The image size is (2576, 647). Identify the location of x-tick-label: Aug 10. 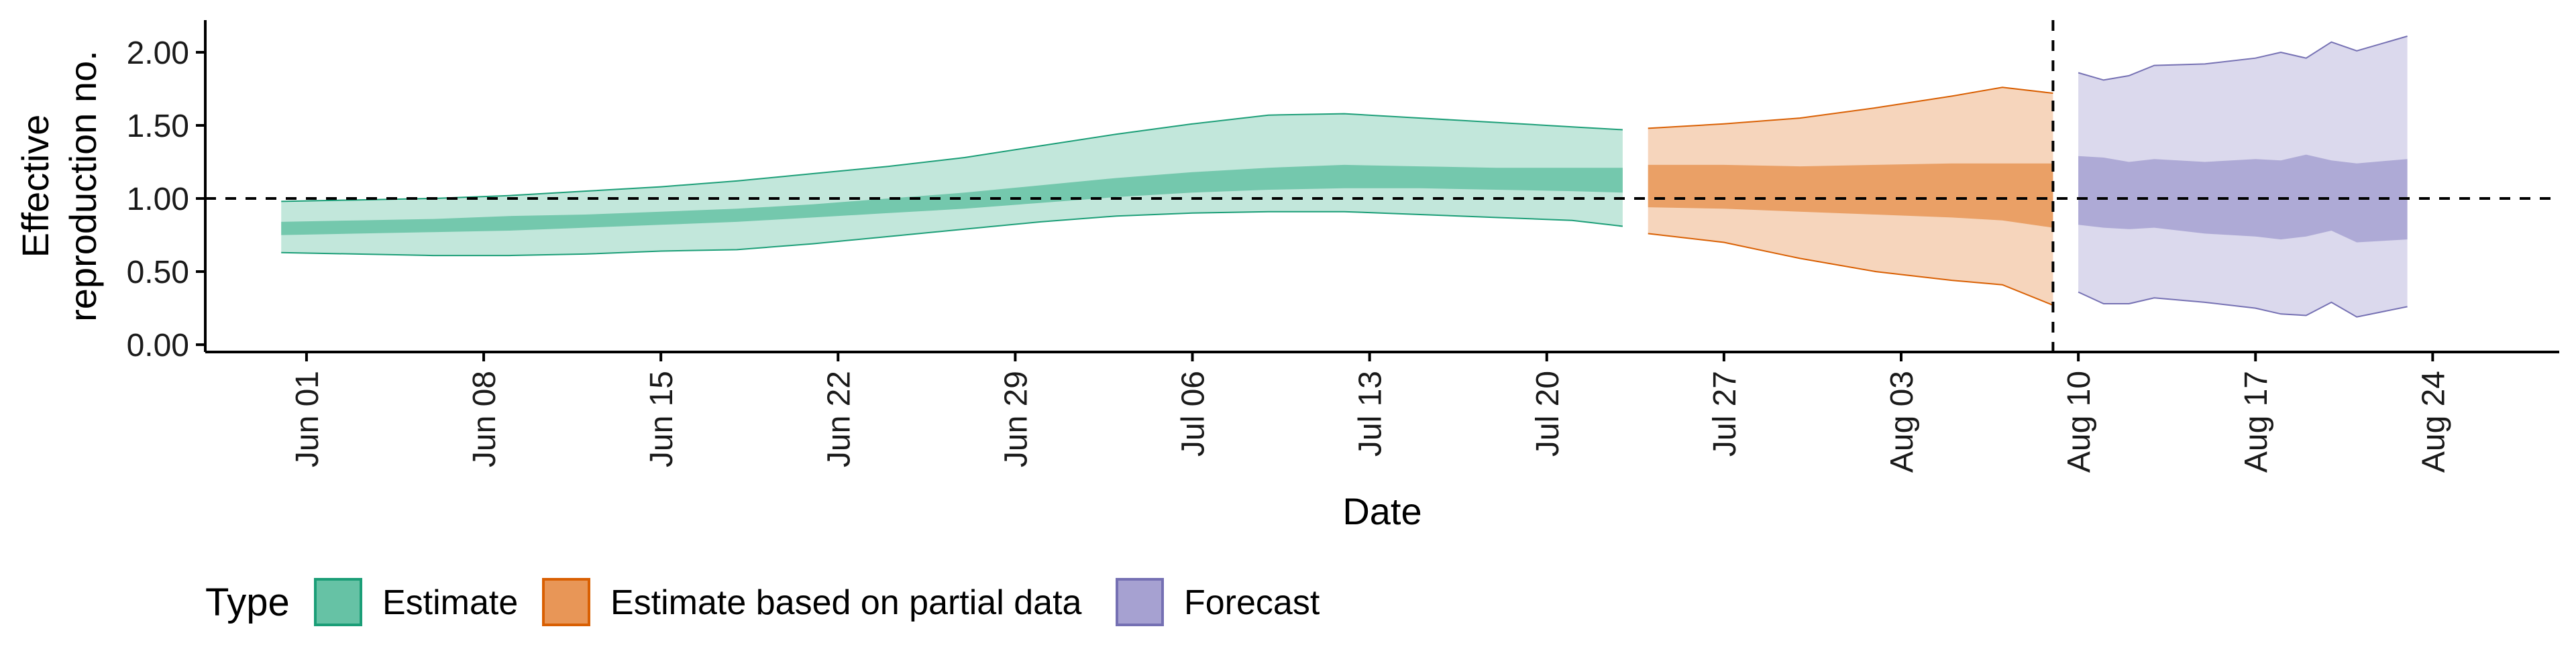
(2079, 422).